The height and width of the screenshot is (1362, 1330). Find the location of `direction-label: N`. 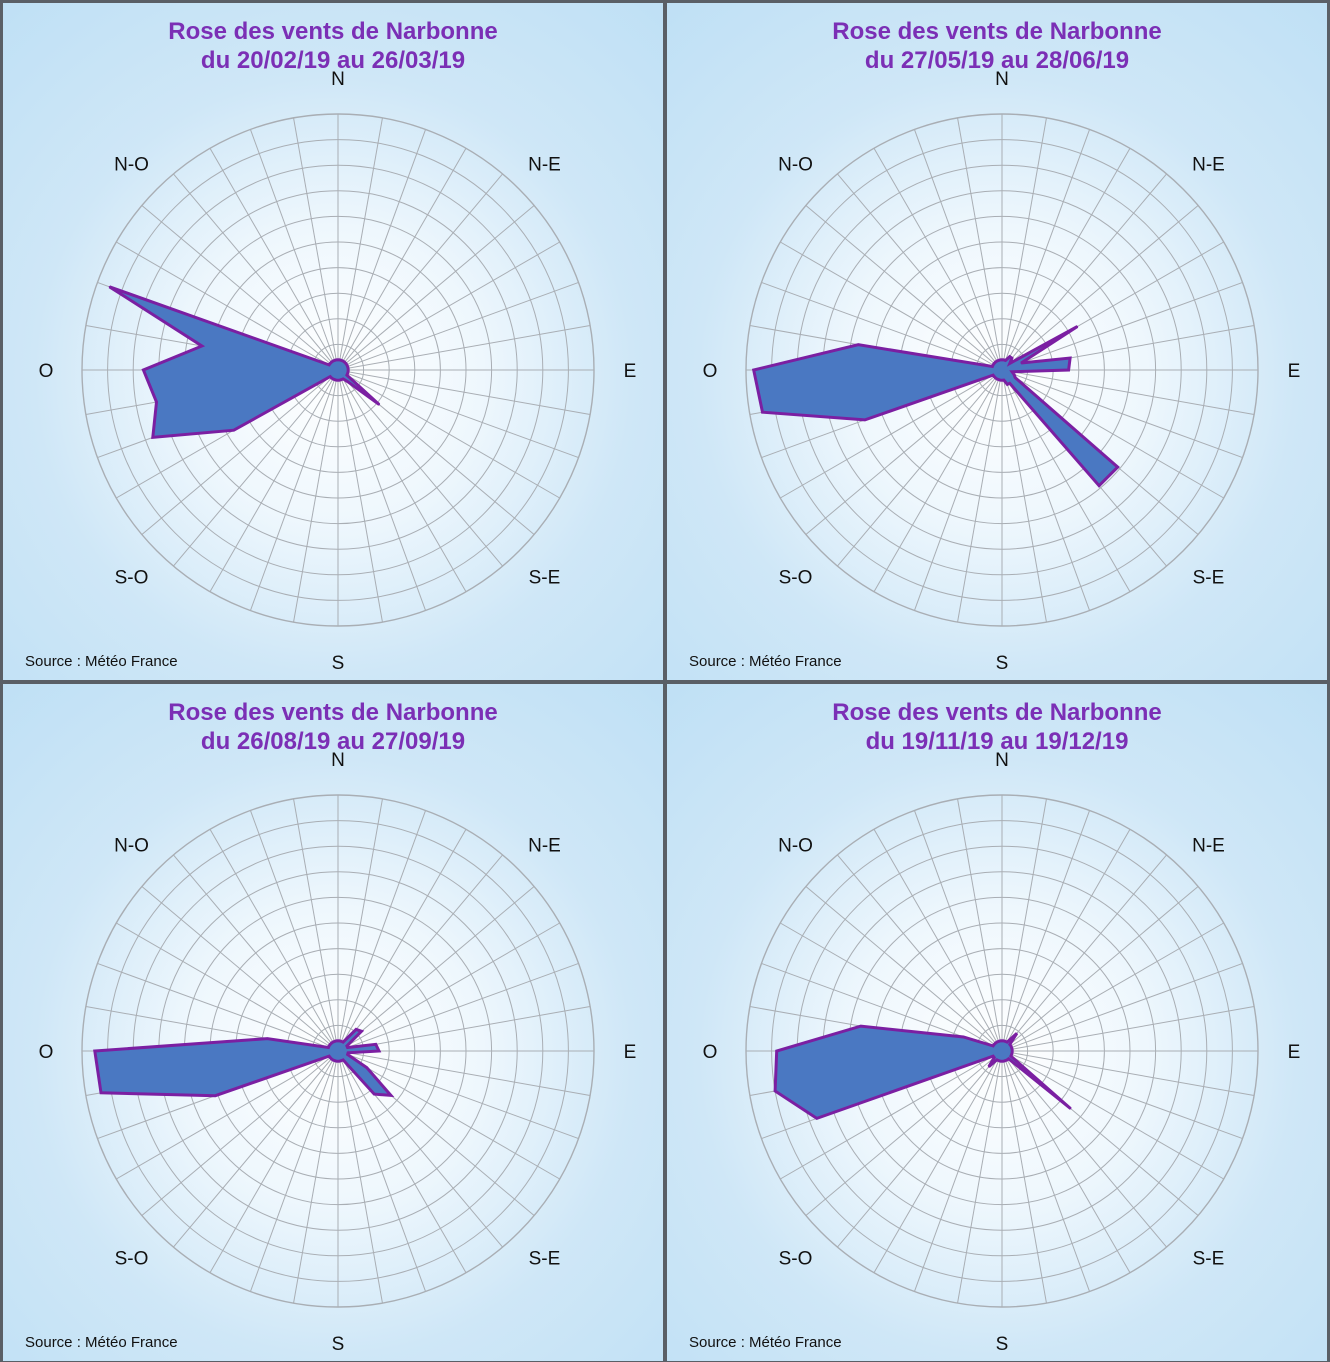

direction-label: N is located at coordinates (1002, 79).